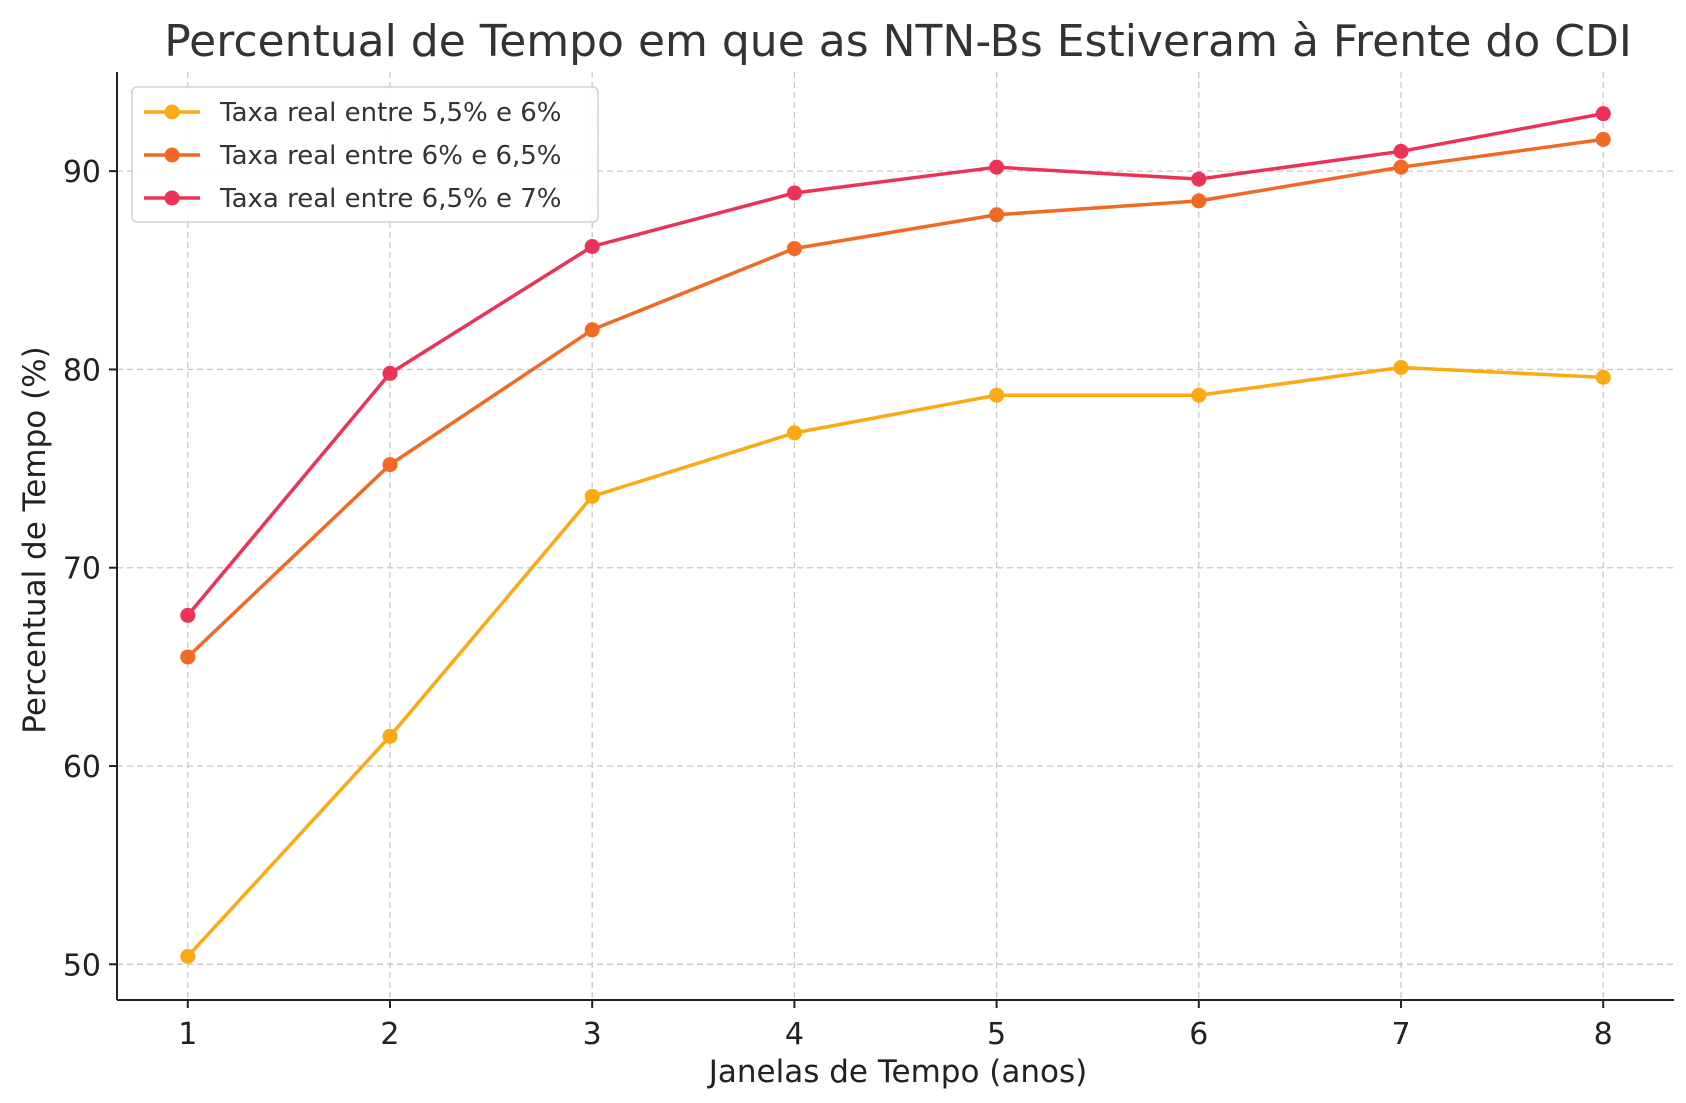  Describe the element at coordinates (1198, 1034) in the screenshot. I see `x-tick-label: 6` at that location.